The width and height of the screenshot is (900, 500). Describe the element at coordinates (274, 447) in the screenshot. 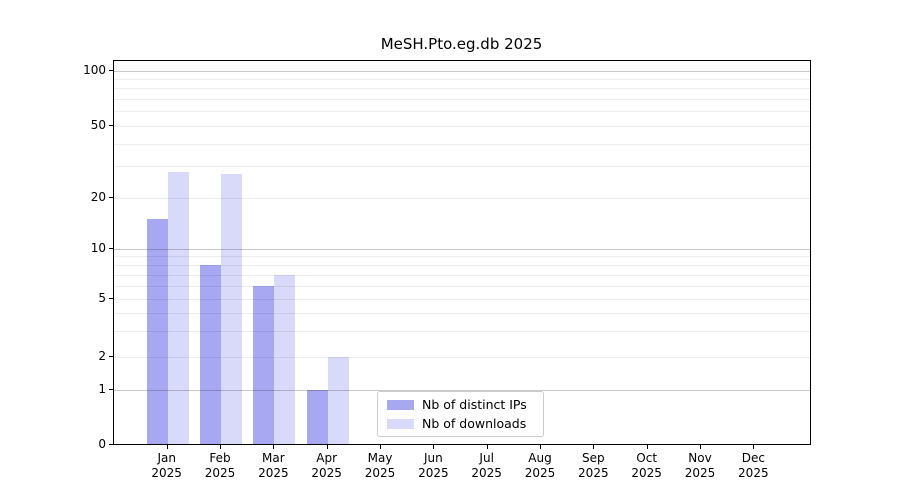

I see `x-tickmark-mar` at that location.